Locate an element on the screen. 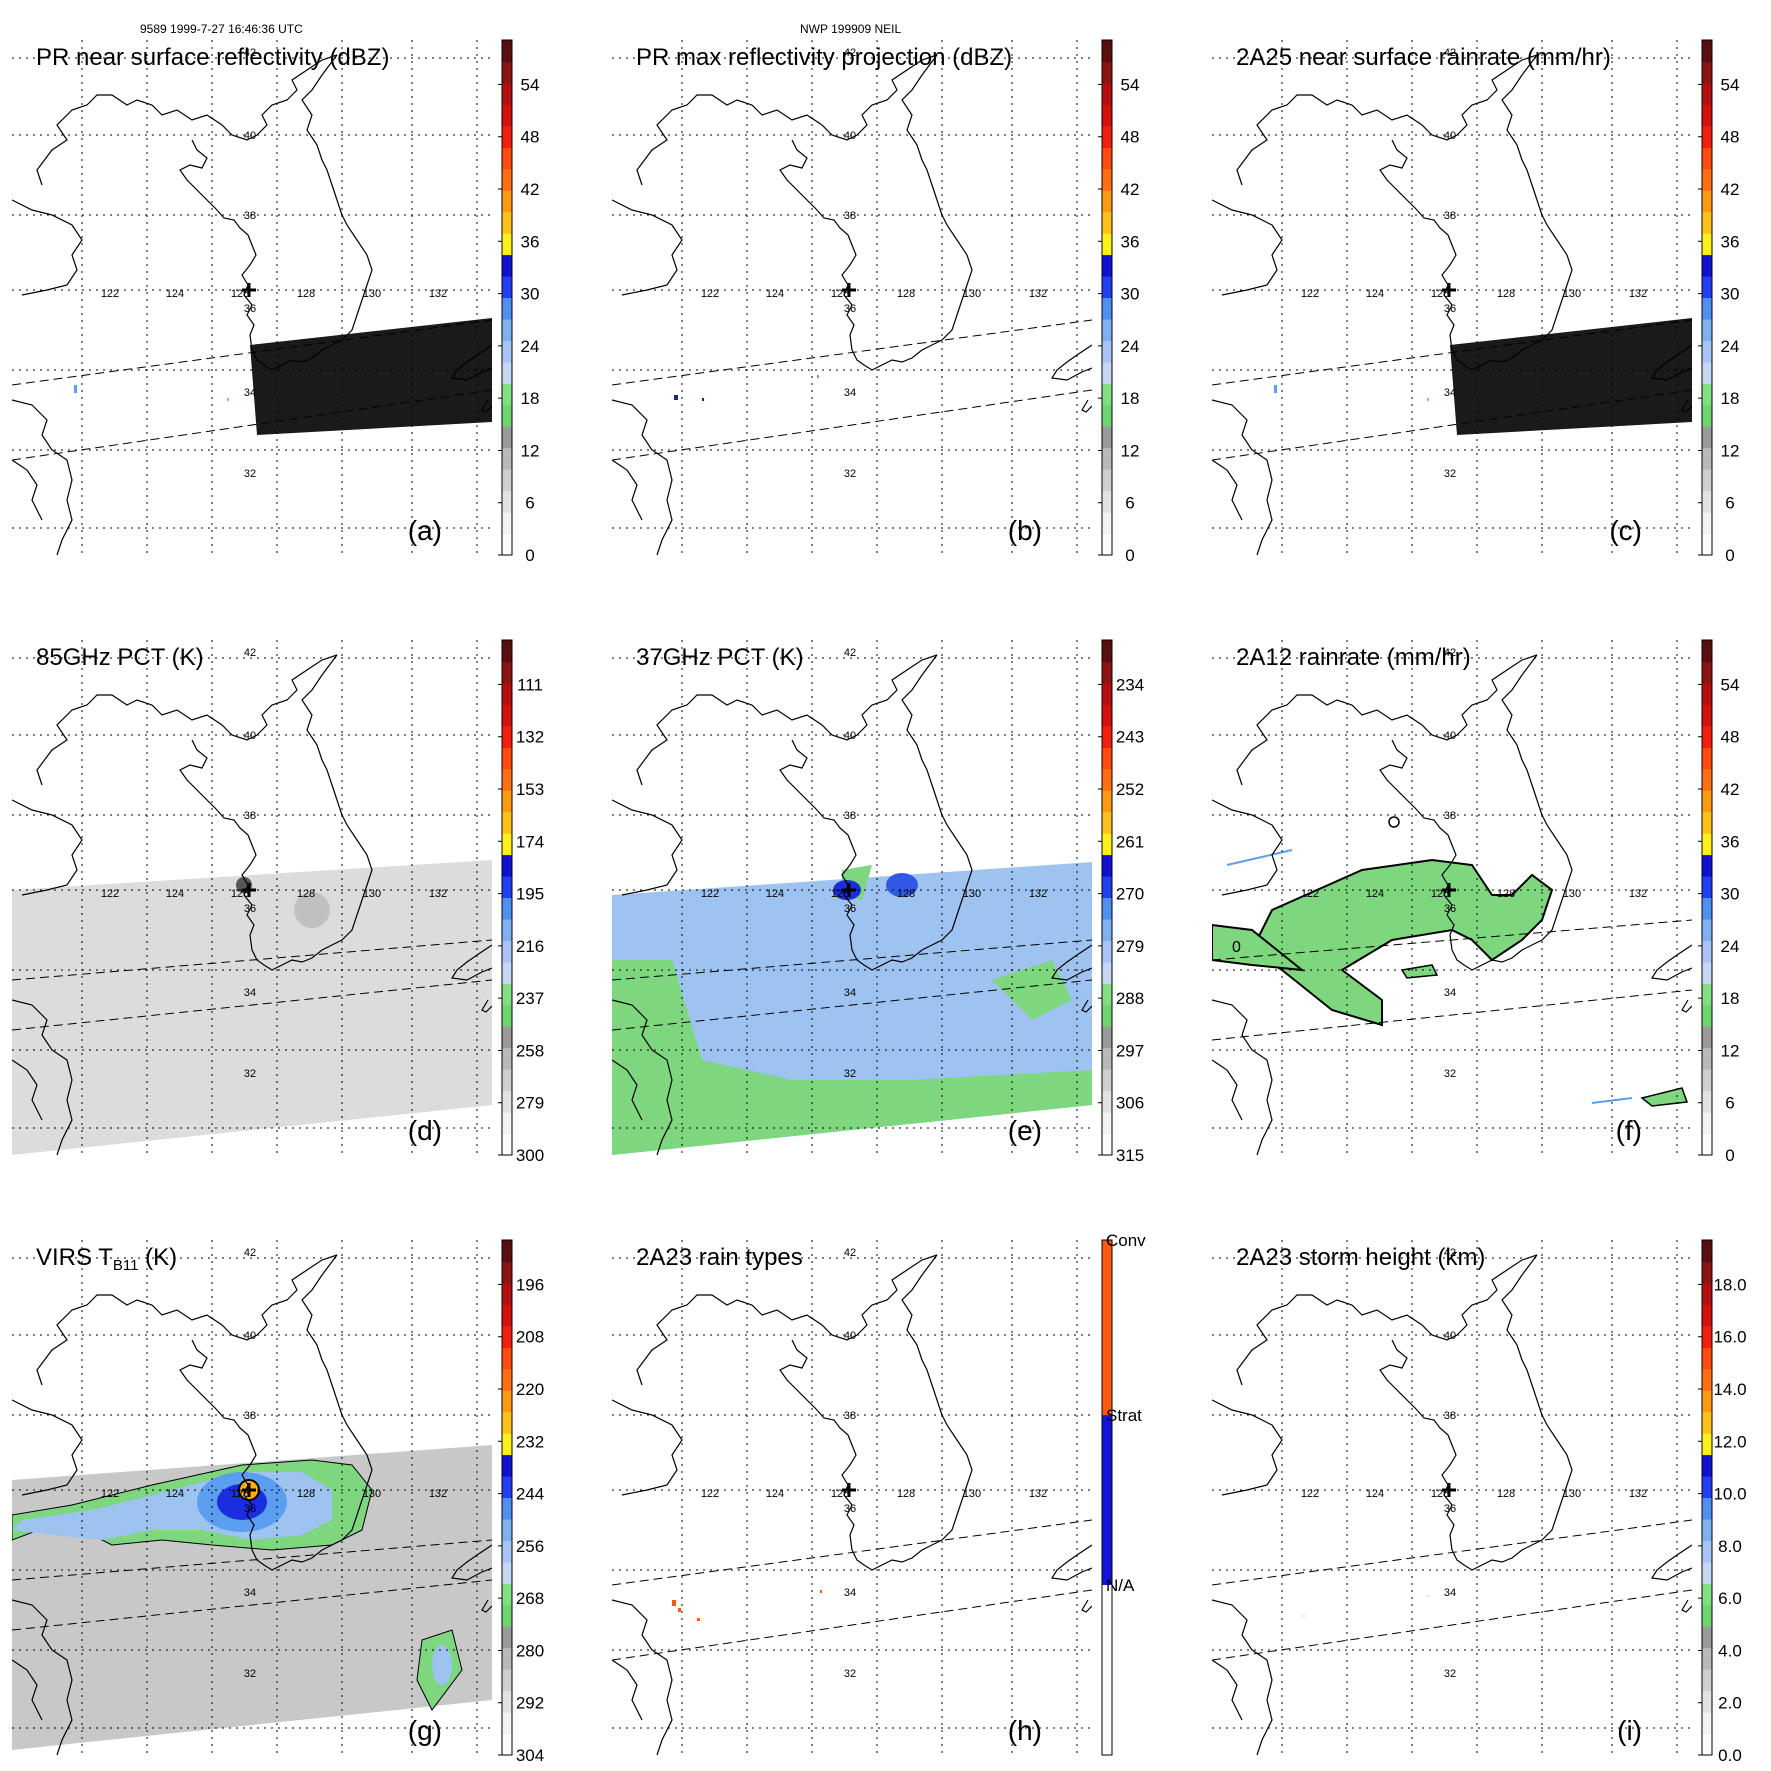 Image resolution: width=1771 pixels, height=1771 pixels. convective-pixel is located at coordinates (679, 1610).